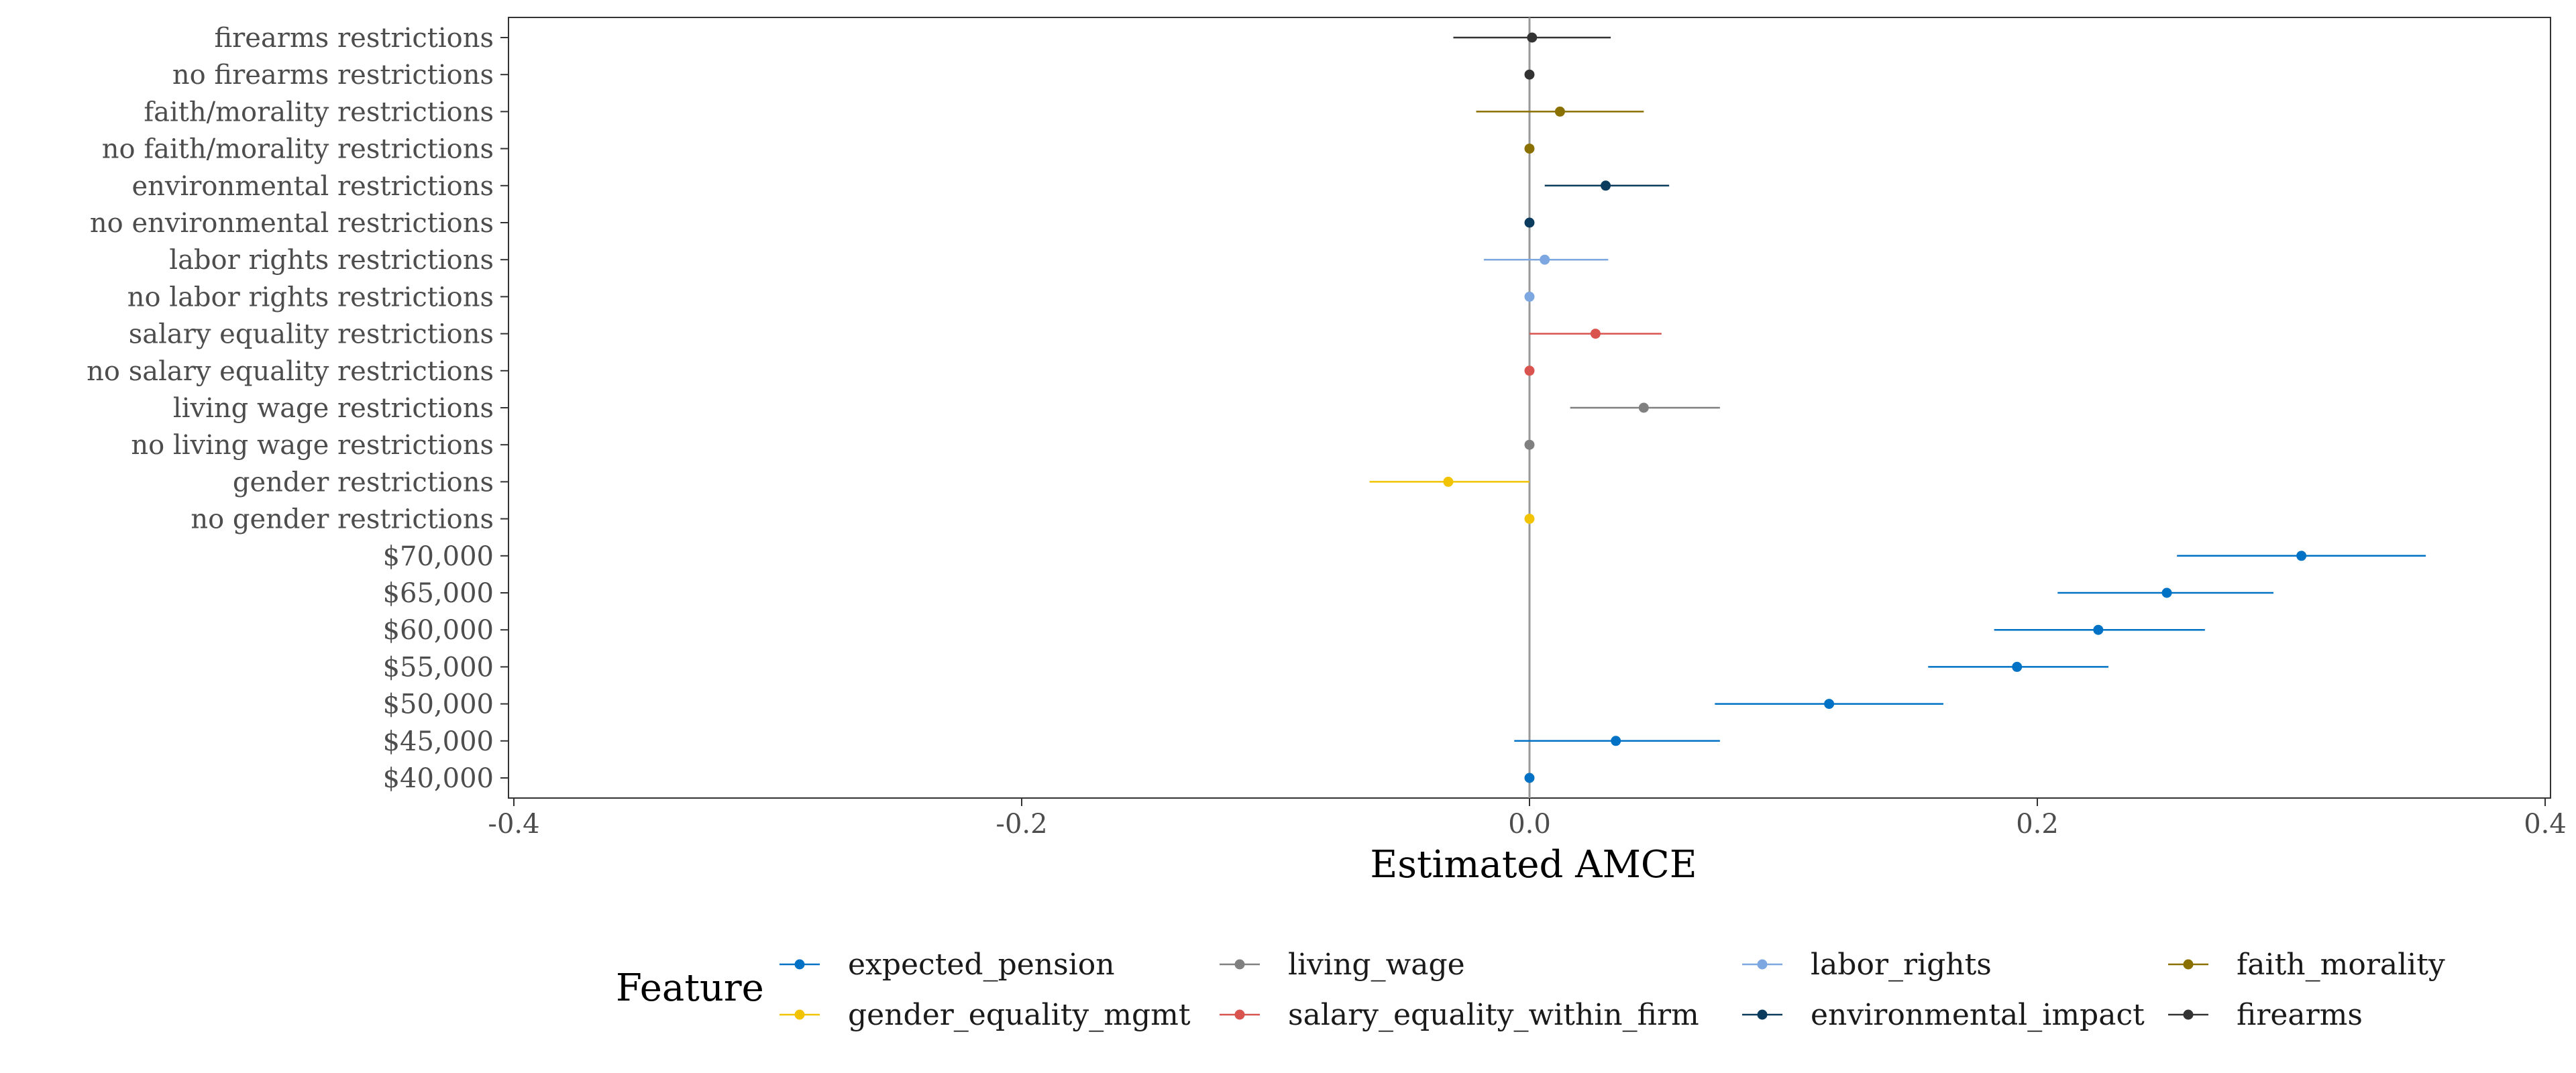  What do you see at coordinates (1021, 824) in the screenshot?
I see `x-tick-label: -0.2` at bounding box center [1021, 824].